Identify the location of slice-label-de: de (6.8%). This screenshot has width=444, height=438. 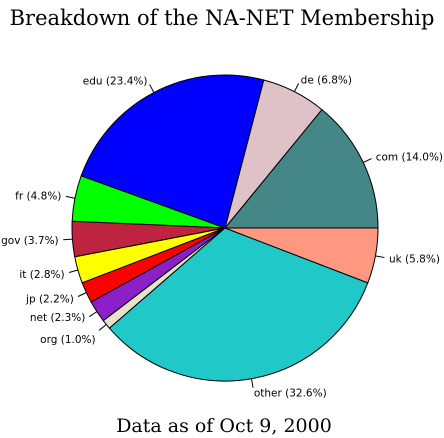
(326, 80).